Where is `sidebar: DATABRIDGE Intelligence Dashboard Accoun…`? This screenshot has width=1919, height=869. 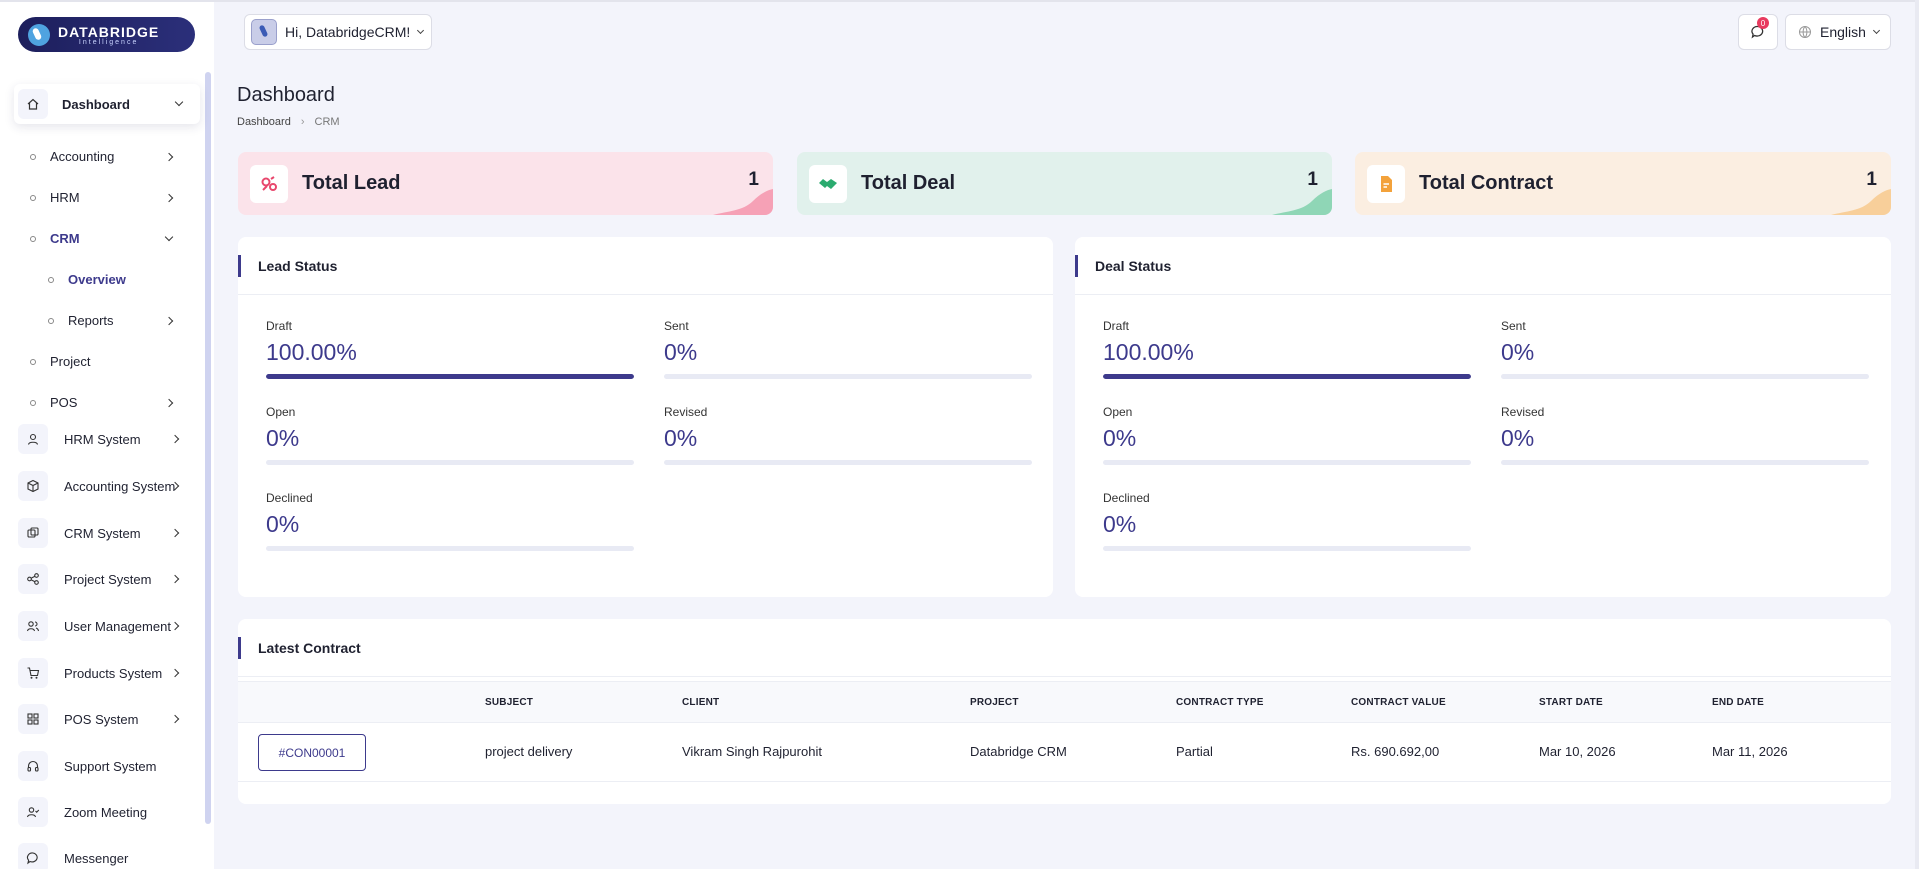
sidebar: DATABRIDGE Intelligence Dashboard Accoun… is located at coordinates (107, 435).